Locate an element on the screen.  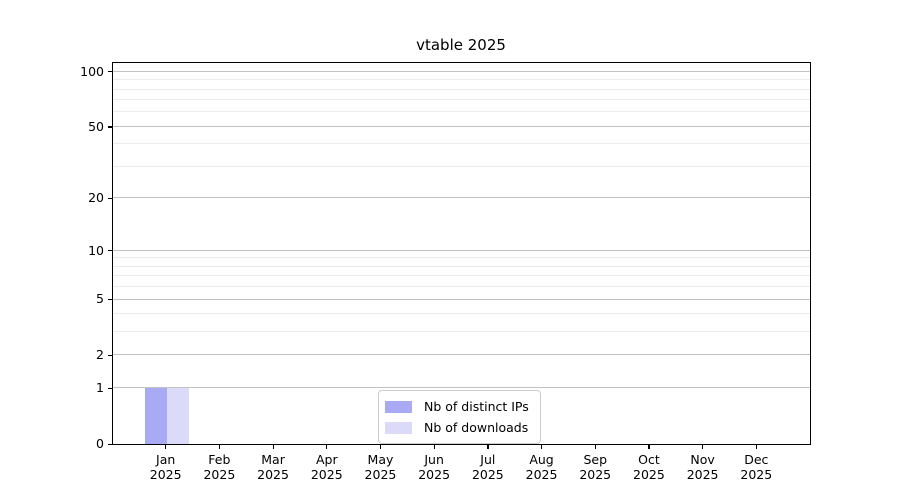
legend: Nb of distinct IPs Nb of downloads is located at coordinates (459, 417).